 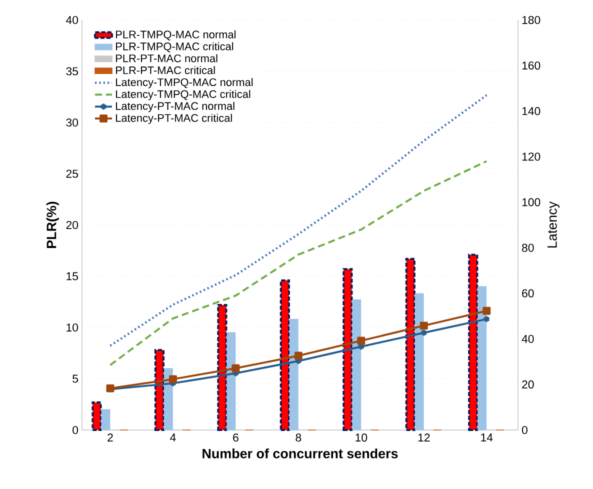 What do you see at coordinates (299, 438) in the screenshot?
I see `x-tick-label: 8` at bounding box center [299, 438].